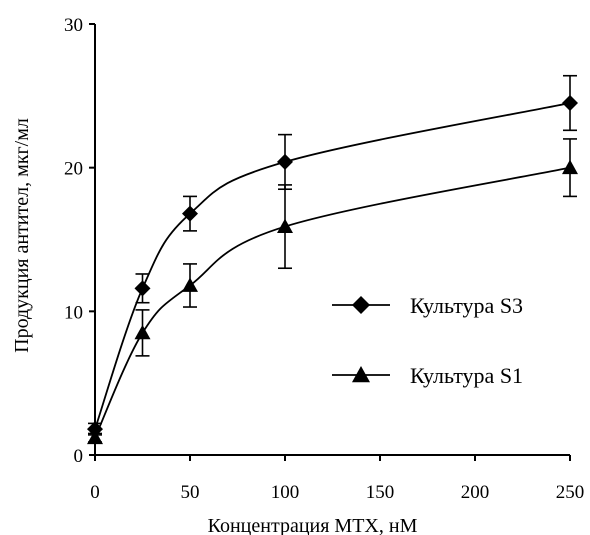  What do you see at coordinates (475, 492) in the screenshot?
I see `x-tick-label-4: 200` at bounding box center [475, 492].